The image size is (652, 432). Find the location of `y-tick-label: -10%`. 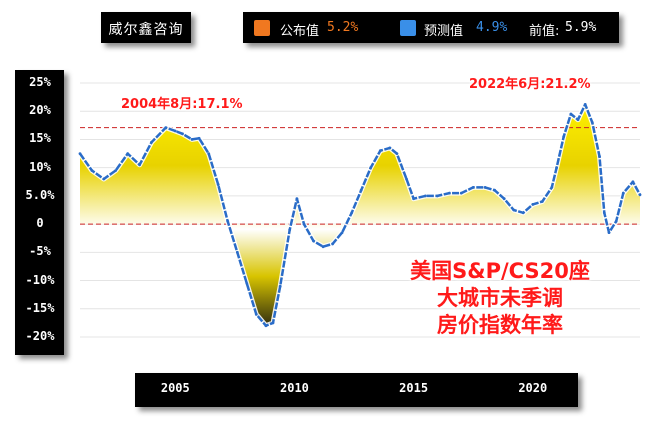

y-tick-label: -10% is located at coordinates (40, 279).